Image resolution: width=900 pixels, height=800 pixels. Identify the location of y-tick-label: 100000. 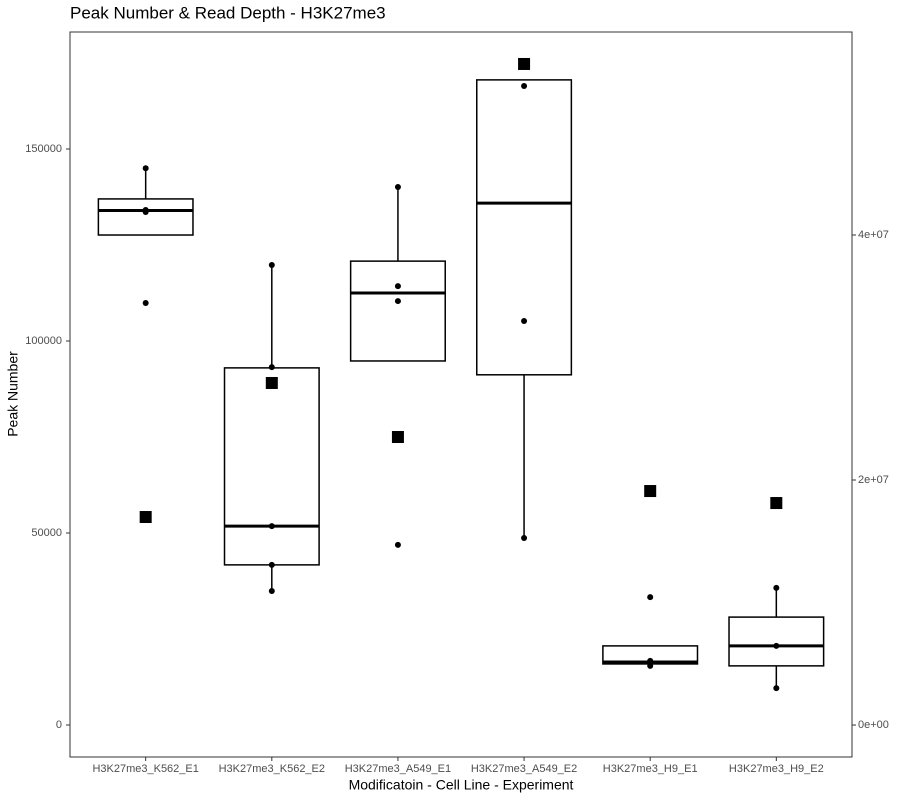
(43, 341).